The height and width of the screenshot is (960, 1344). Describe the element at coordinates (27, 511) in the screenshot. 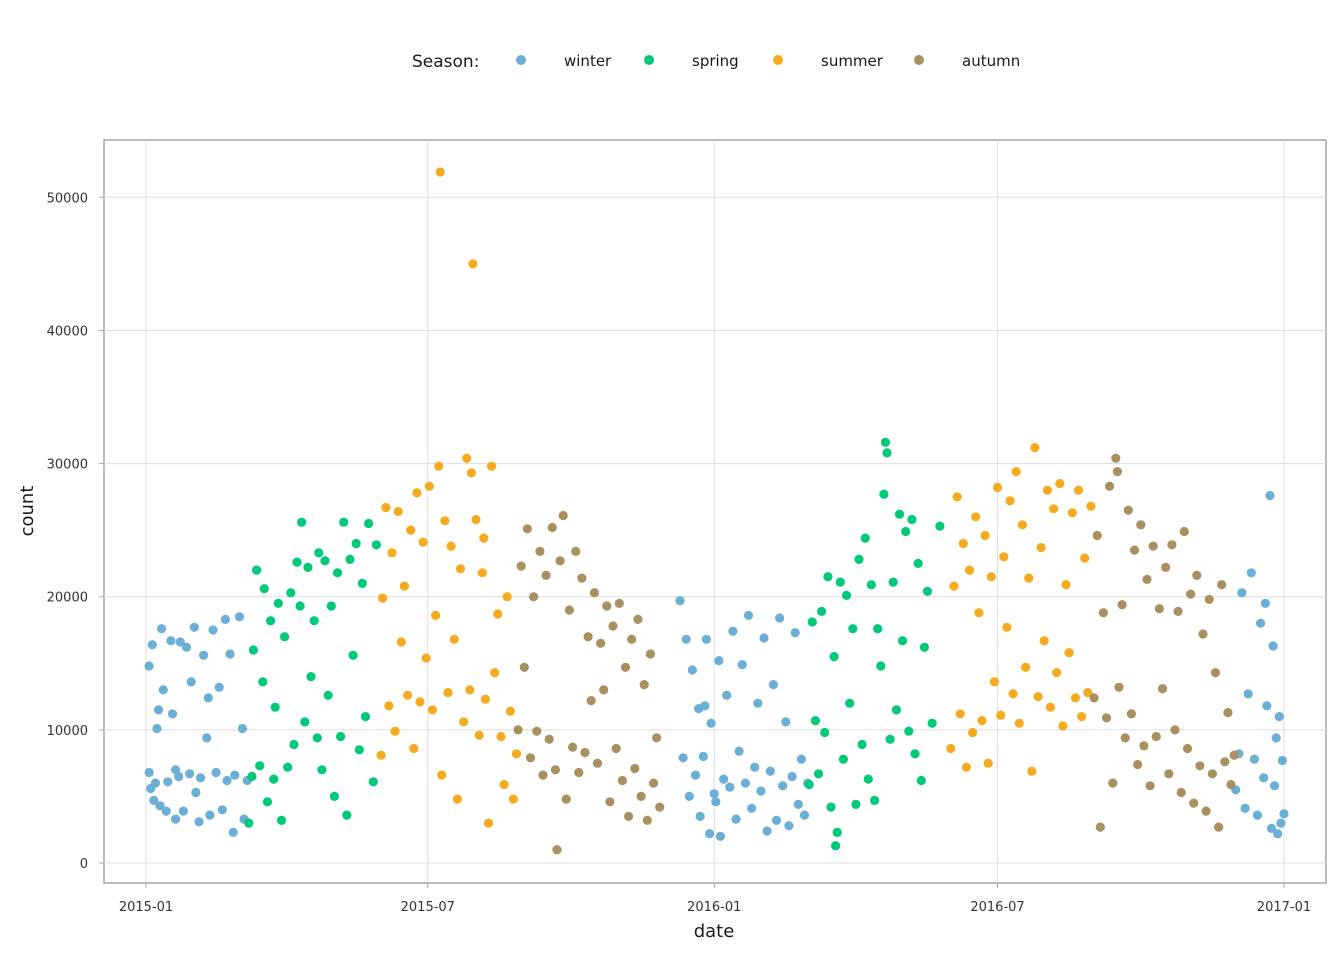

I see `y-axis-title: count` at that location.